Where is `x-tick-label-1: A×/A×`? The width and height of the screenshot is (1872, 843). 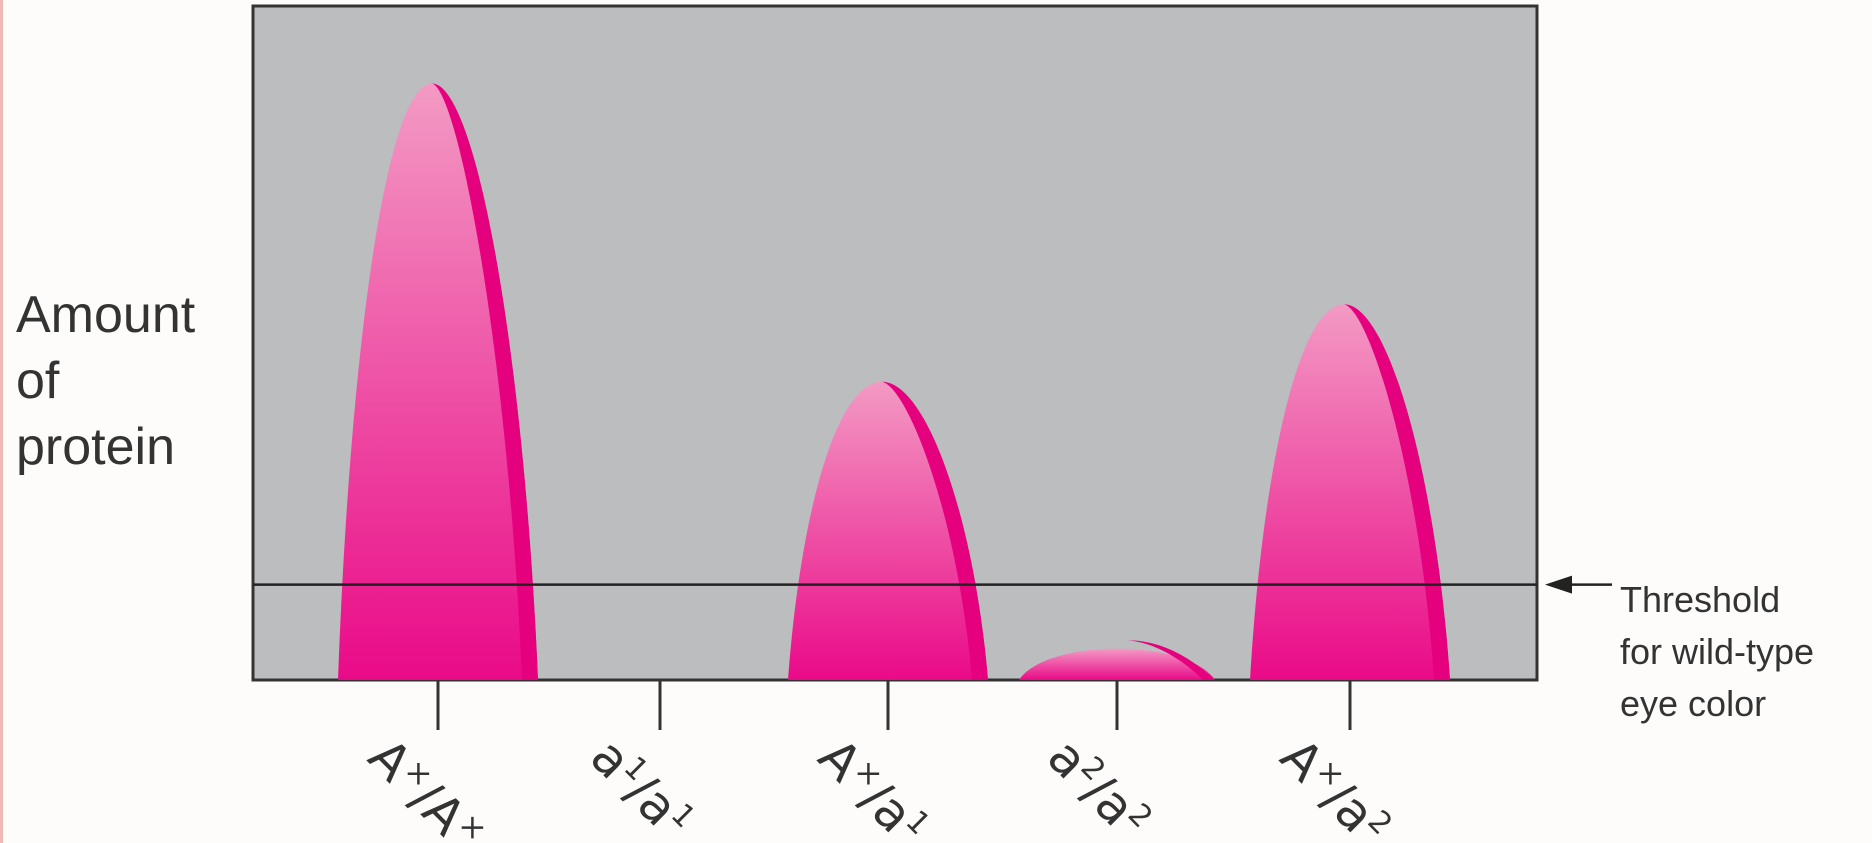
x-tick-label-1: A×/A× is located at coordinates (426, 785).